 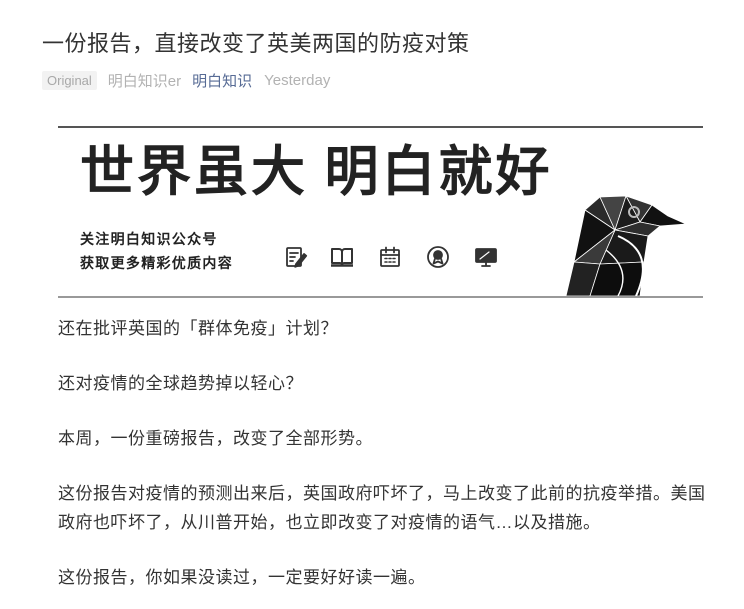 I want to click on award-badge-icon, so click(x=438, y=257).